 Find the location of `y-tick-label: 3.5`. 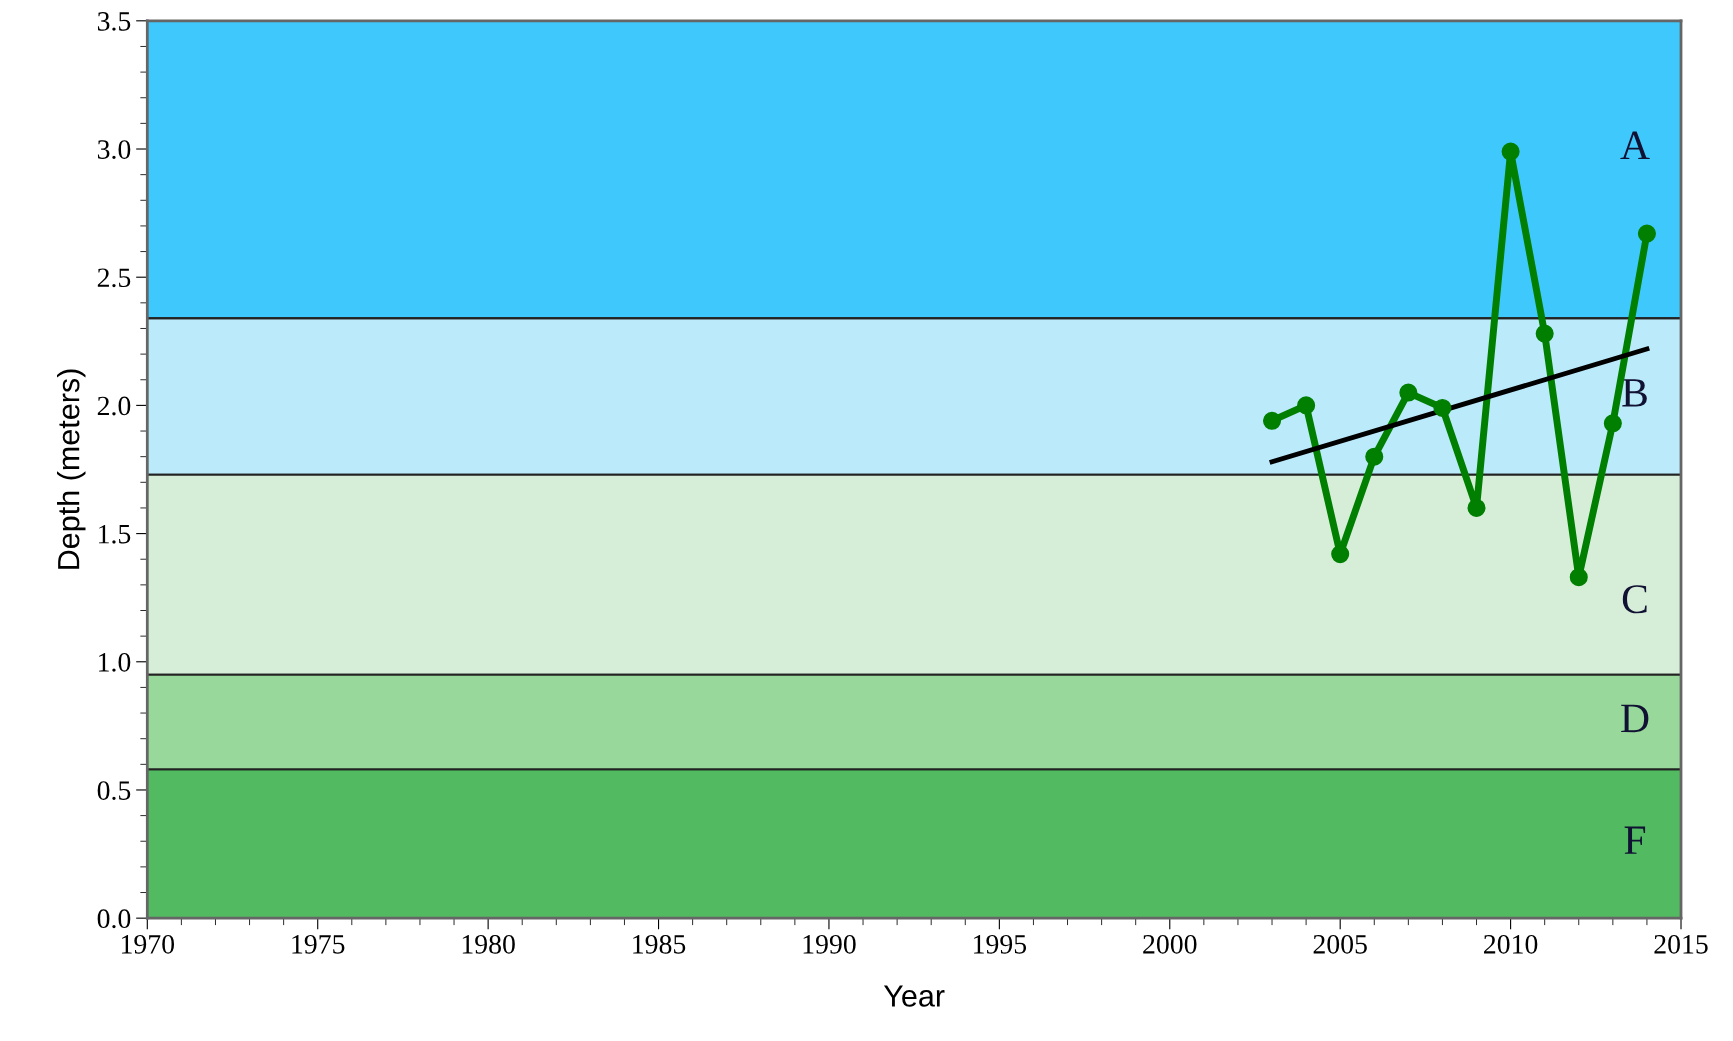

y-tick-label: 3.5 is located at coordinates (114, 21).